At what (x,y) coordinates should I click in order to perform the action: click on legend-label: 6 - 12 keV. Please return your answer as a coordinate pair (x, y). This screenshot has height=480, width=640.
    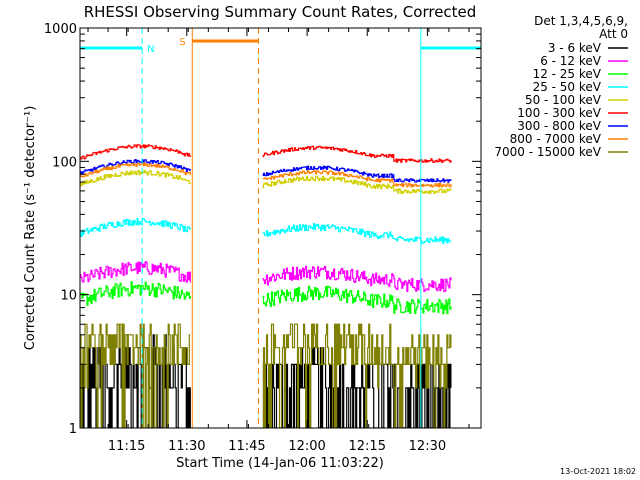
    Looking at the image, I should click on (571, 61).